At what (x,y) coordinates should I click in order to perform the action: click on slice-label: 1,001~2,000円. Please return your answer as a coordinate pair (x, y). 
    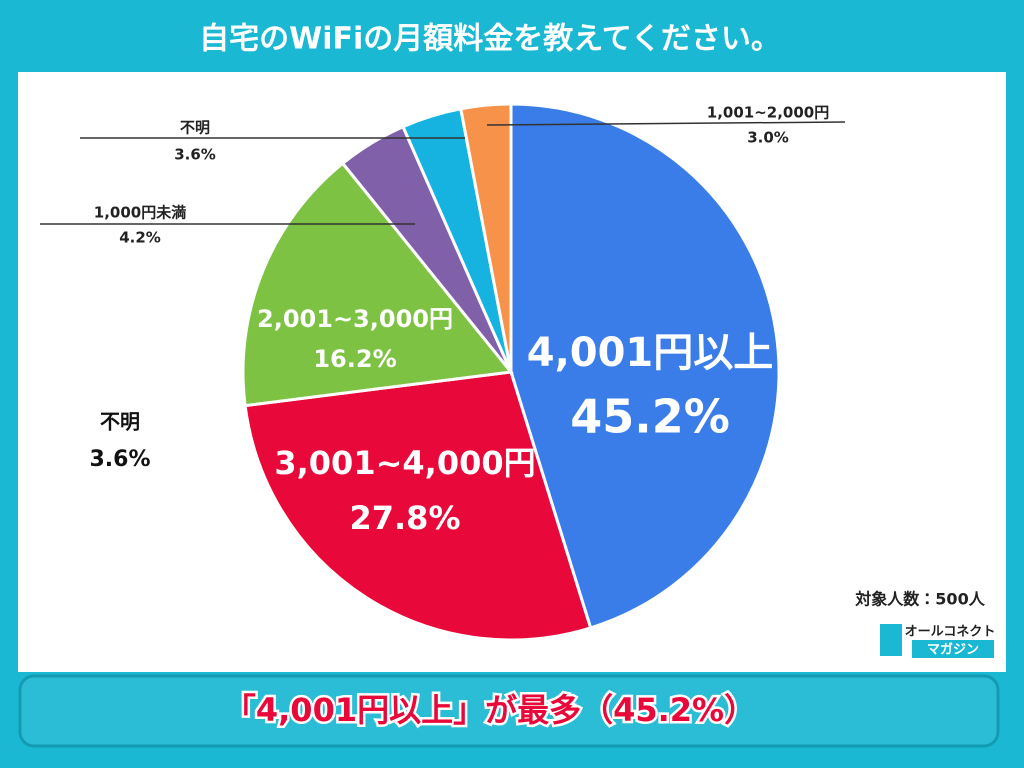
    Looking at the image, I should click on (768, 113).